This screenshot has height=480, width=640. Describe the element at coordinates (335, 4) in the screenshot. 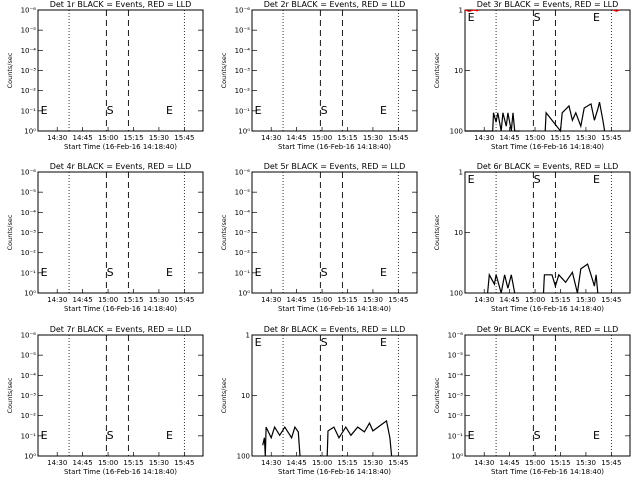

I see `panel-title: Det 2r BLACK = Events, RED = LLD` at that location.